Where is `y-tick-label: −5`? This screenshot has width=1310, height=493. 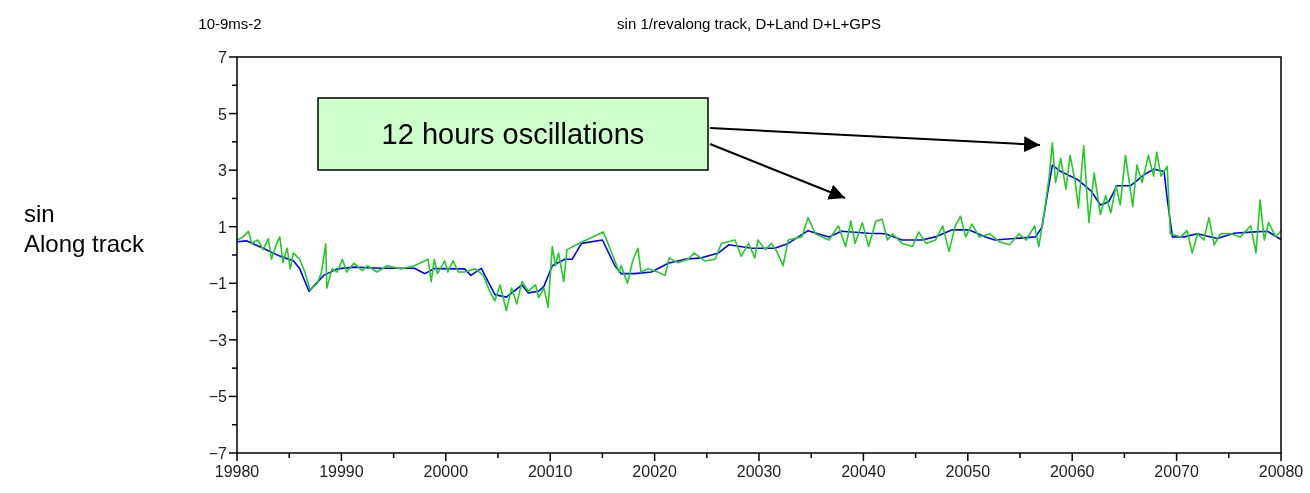 y-tick-label: −5 is located at coordinates (218, 397).